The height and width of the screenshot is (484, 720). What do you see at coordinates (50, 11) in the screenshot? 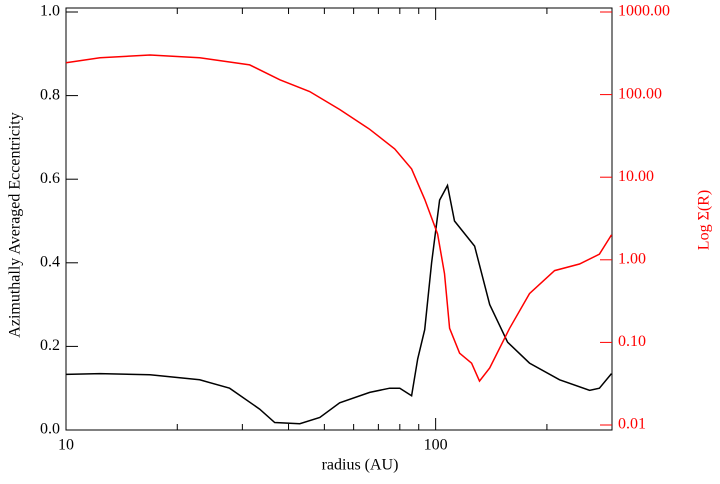
I see `y-tick-label: 1.0` at bounding box center [50, 11].